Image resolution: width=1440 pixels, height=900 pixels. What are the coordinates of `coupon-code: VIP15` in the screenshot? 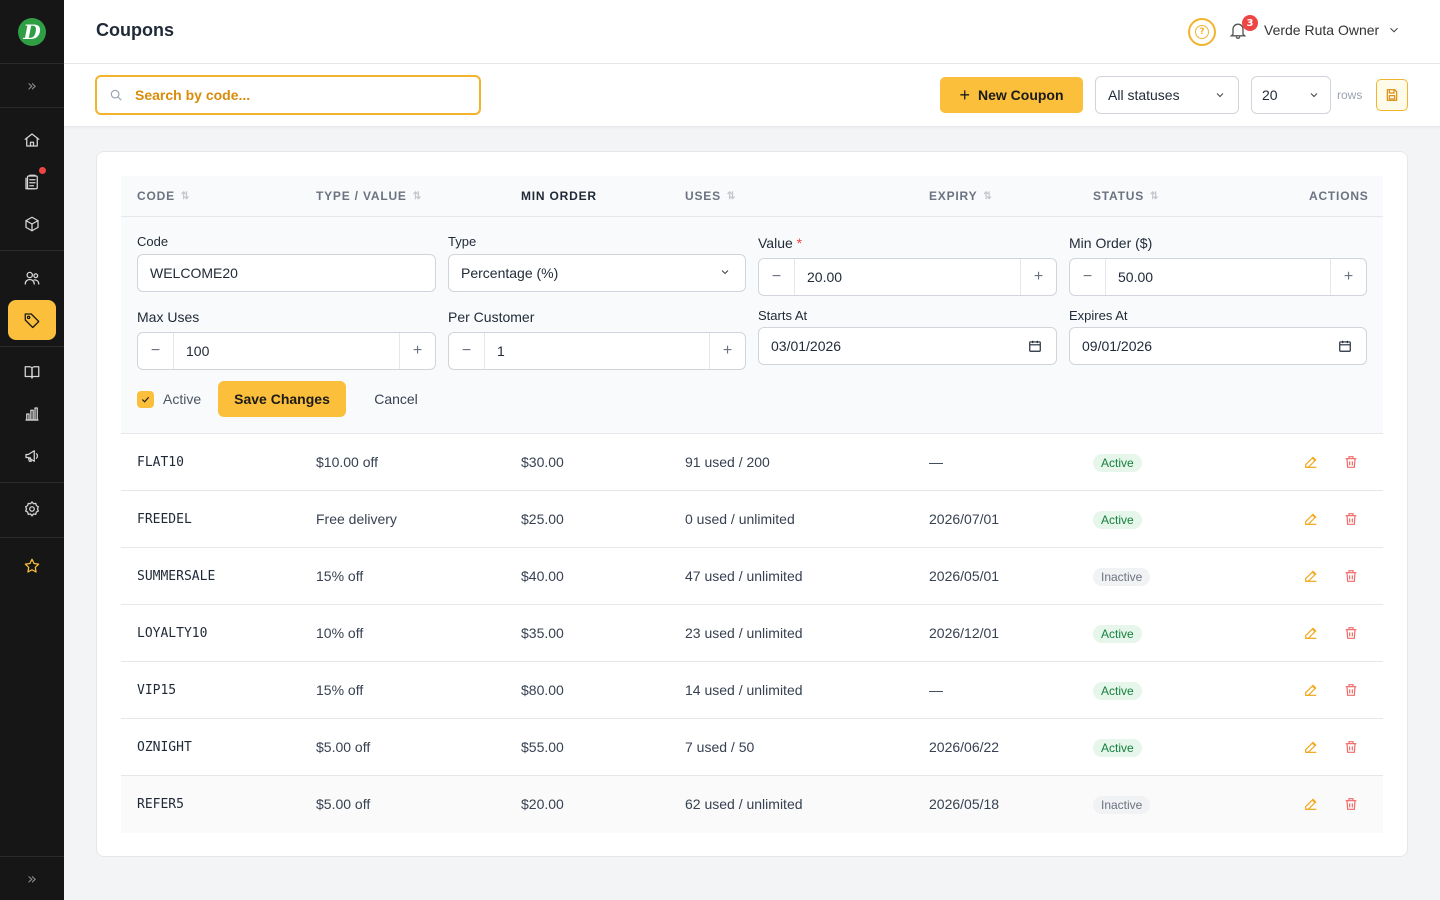 It's located at (157, 690).